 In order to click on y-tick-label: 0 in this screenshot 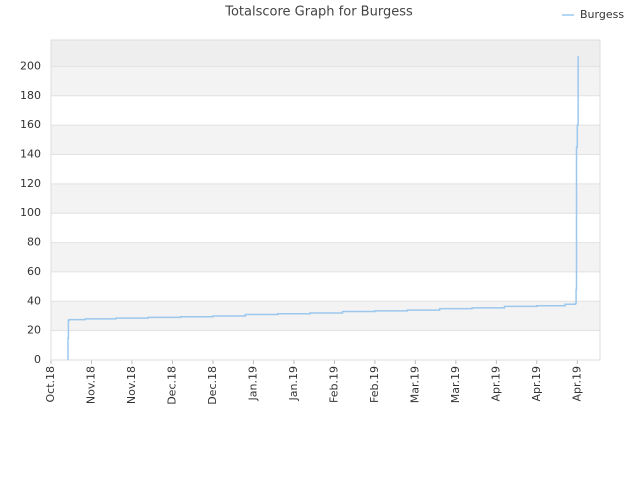, I will do `click(37, 359)`.